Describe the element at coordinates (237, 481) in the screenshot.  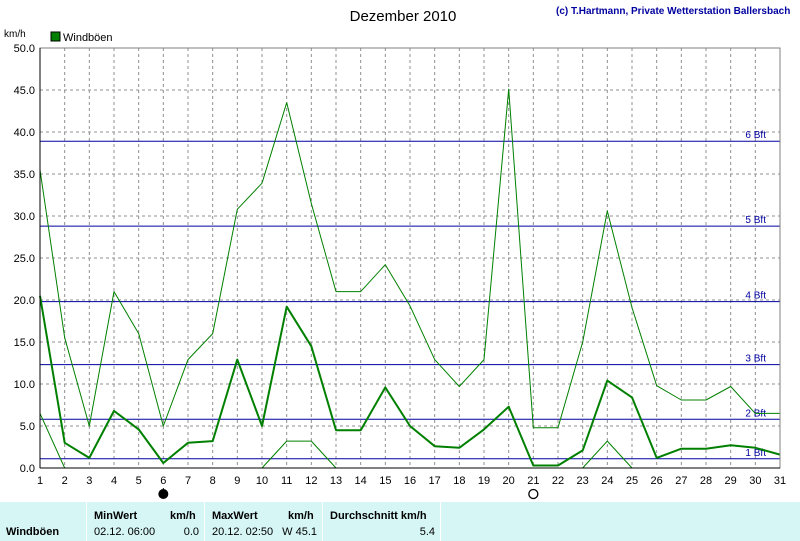
I see `x-tick-label: 9` at that location.